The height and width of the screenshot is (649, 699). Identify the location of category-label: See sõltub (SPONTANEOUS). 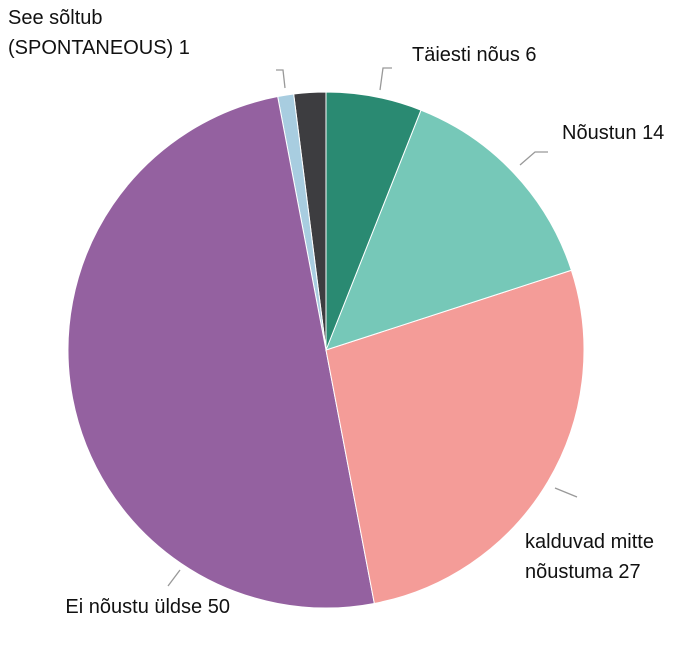
(91, 33).